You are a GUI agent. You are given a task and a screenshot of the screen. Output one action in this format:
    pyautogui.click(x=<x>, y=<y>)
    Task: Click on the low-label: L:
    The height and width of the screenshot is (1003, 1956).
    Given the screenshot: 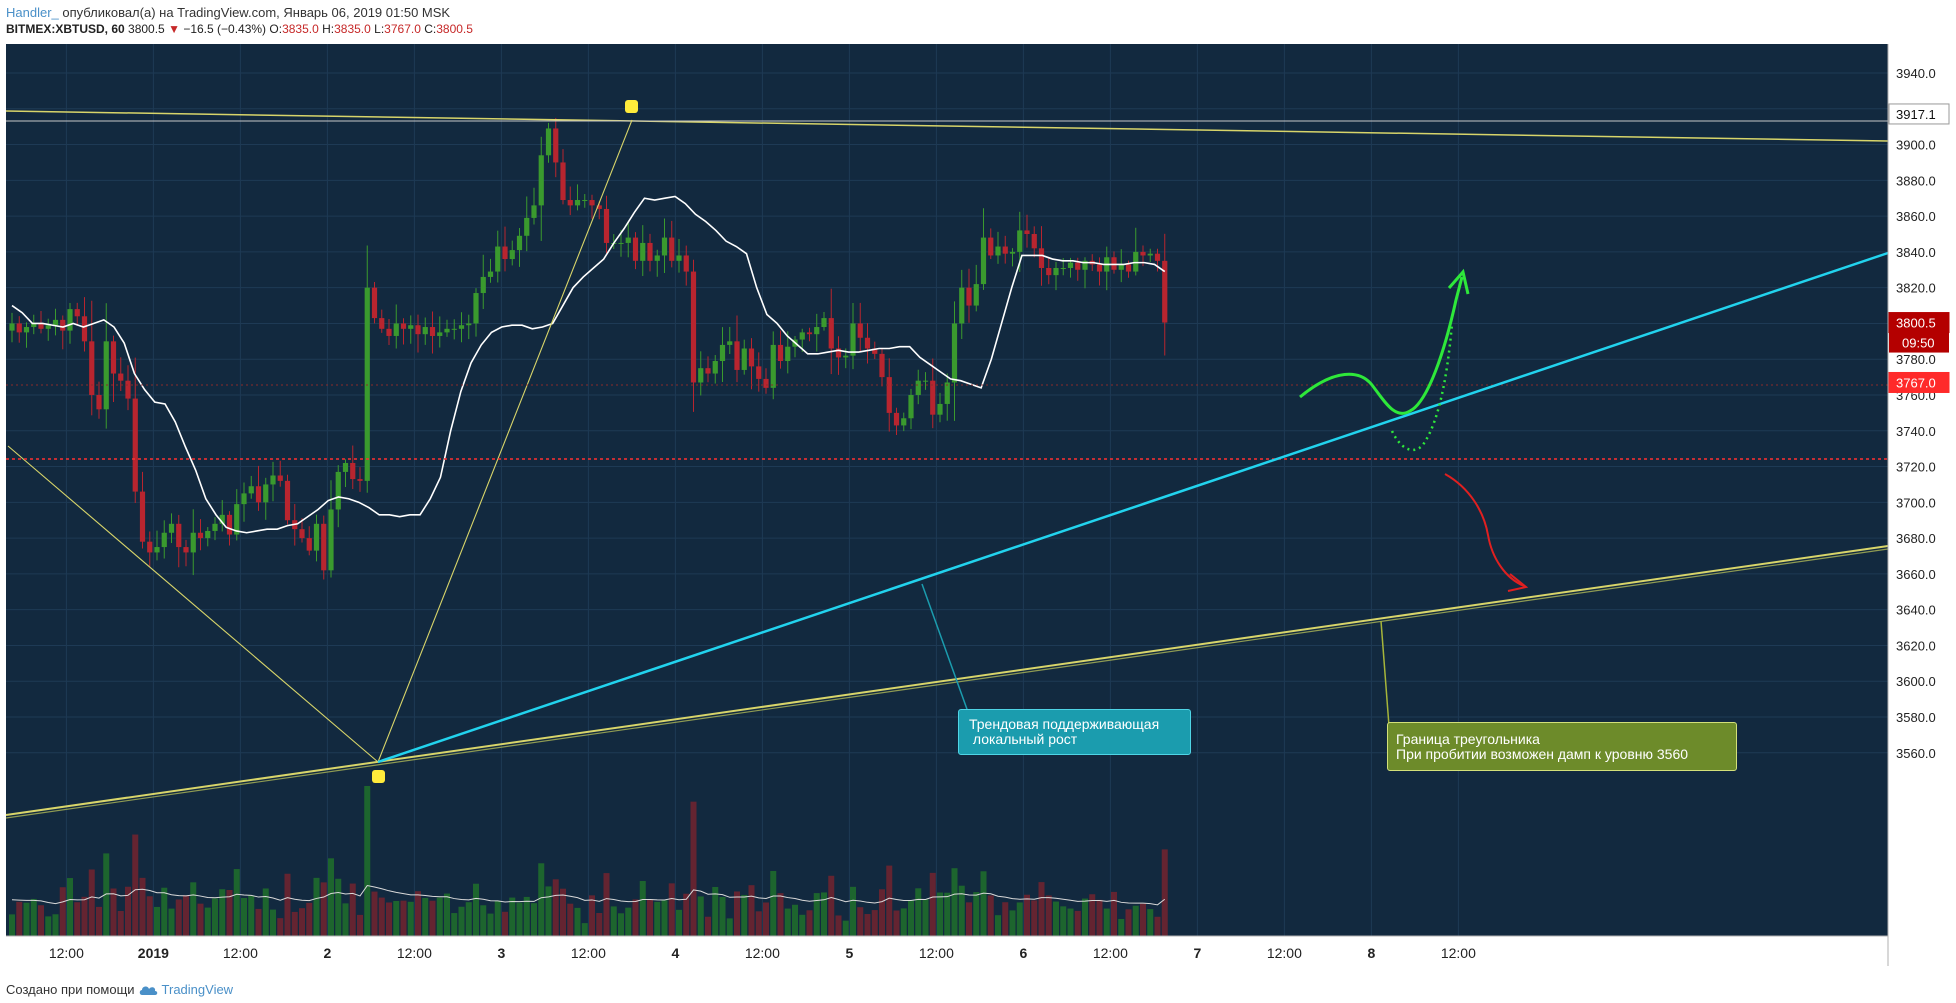 What is the action you would take?
    pyautogui.click(x=379, y=29)
    